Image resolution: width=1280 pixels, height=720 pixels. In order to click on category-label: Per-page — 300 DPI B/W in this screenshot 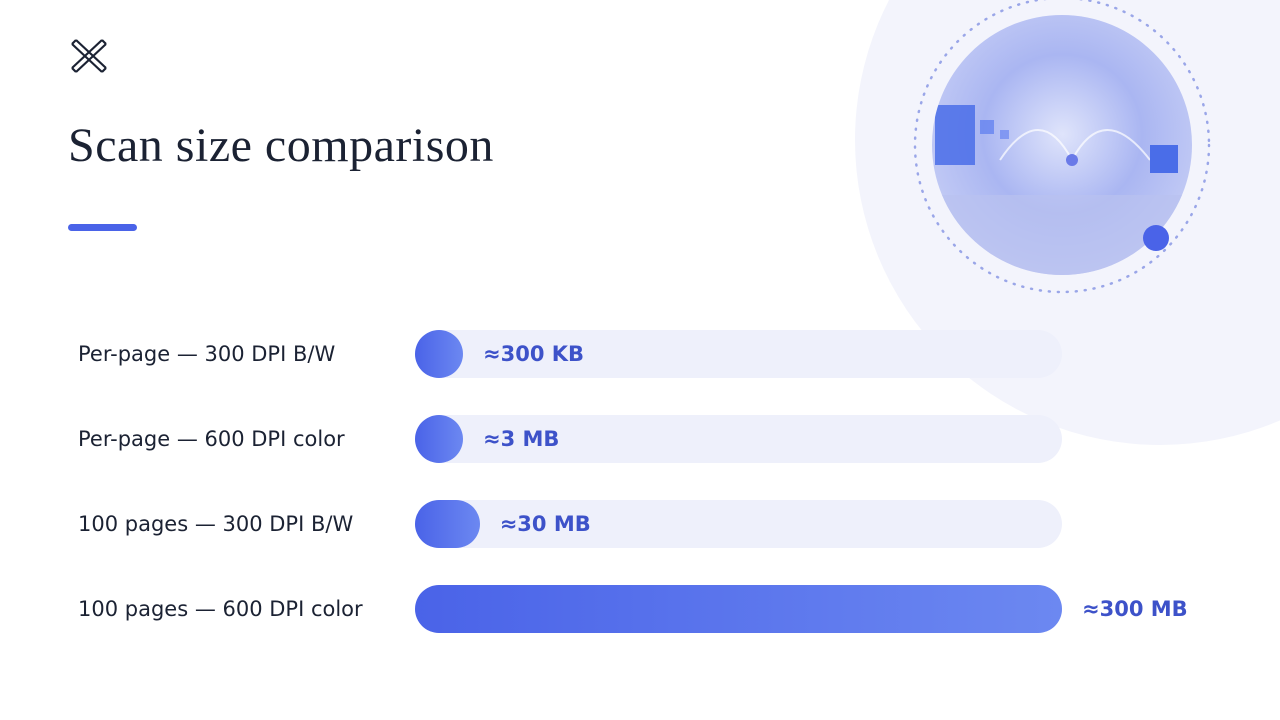, I will do `click(207, 354)`.